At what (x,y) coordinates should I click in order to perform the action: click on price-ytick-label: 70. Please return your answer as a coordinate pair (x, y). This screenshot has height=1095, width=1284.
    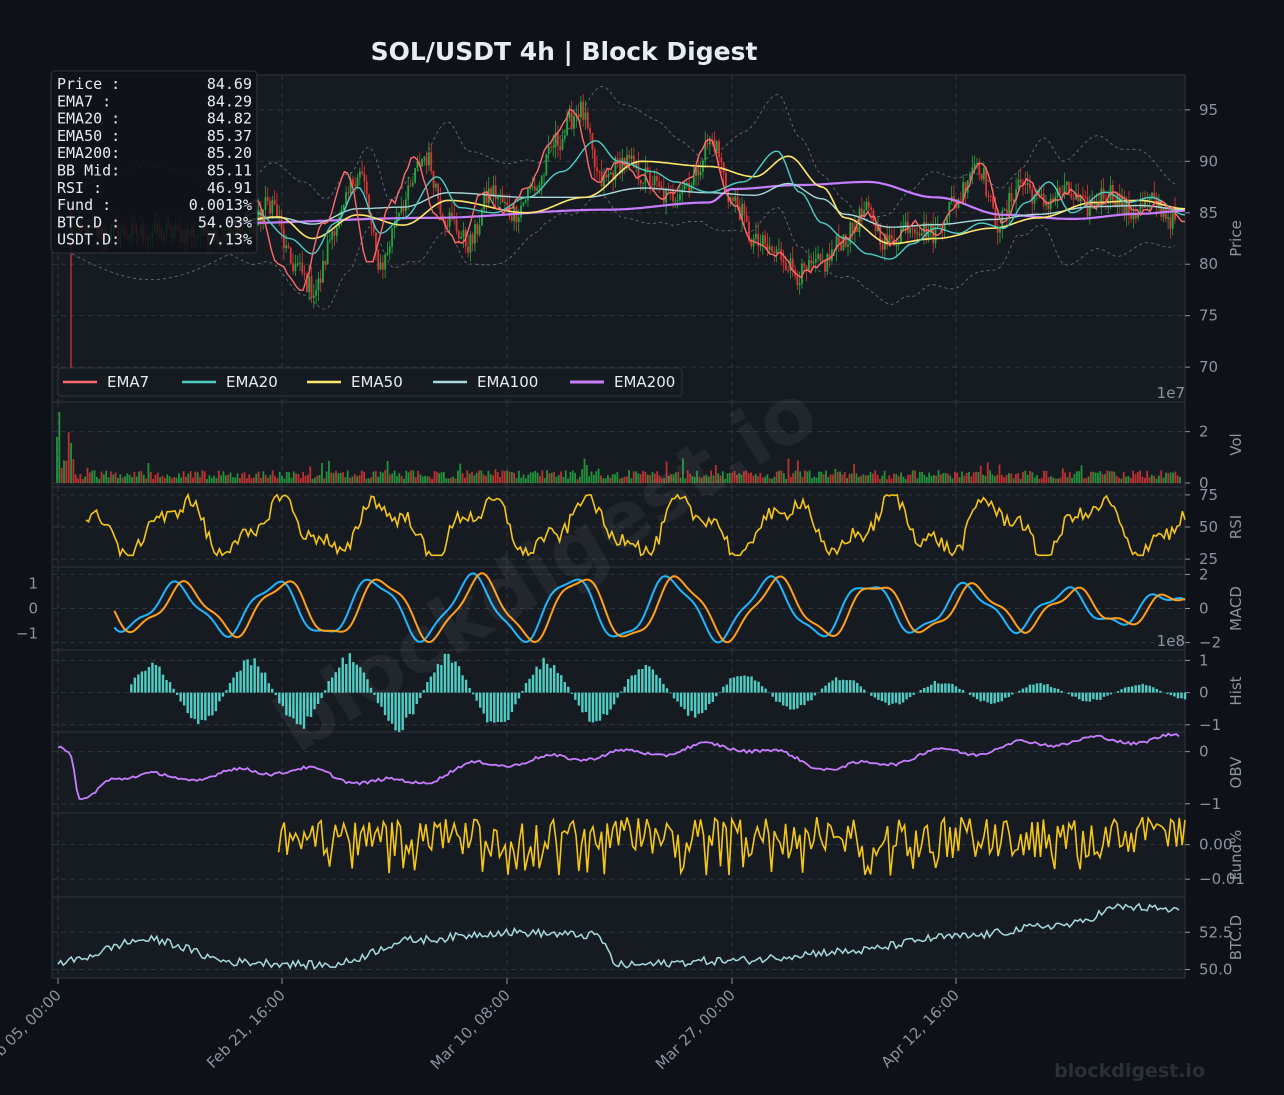
    Looking at the image, I should click on (1208, 367).